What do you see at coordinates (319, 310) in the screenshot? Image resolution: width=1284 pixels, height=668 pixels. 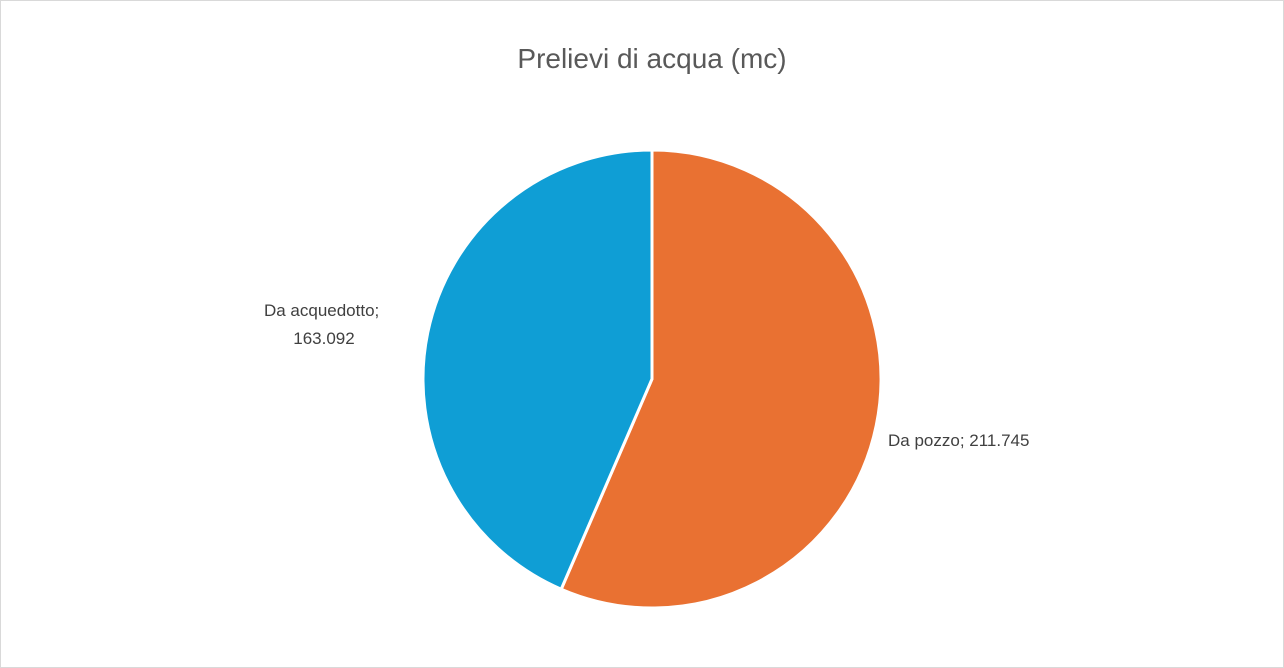 I see `data-label-category: Da acquedotto` at bounding box center [319, 310].